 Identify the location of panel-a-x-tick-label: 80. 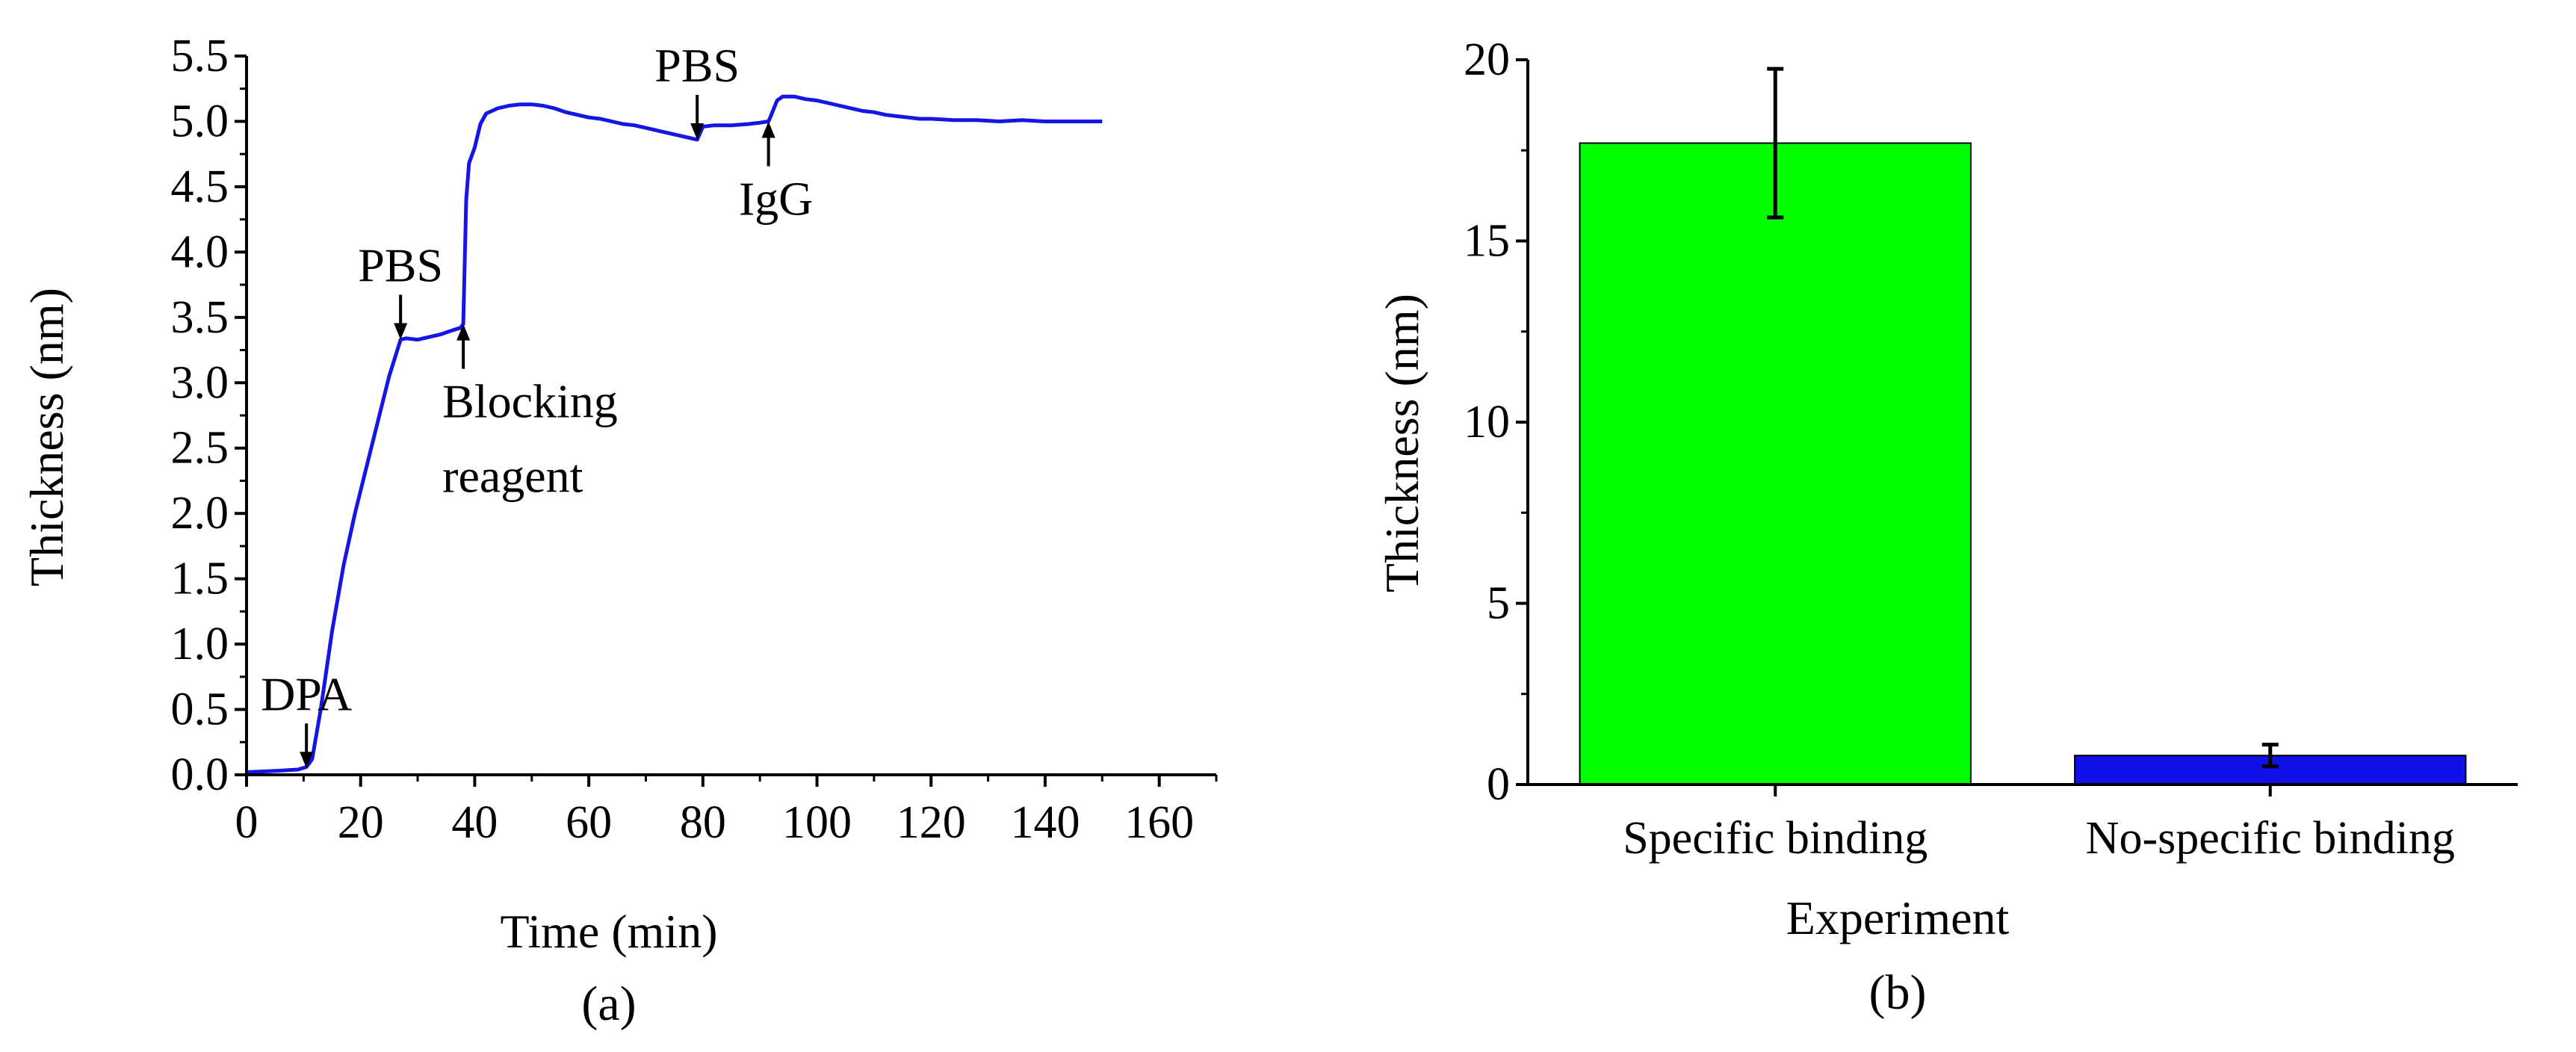
(703, 822).